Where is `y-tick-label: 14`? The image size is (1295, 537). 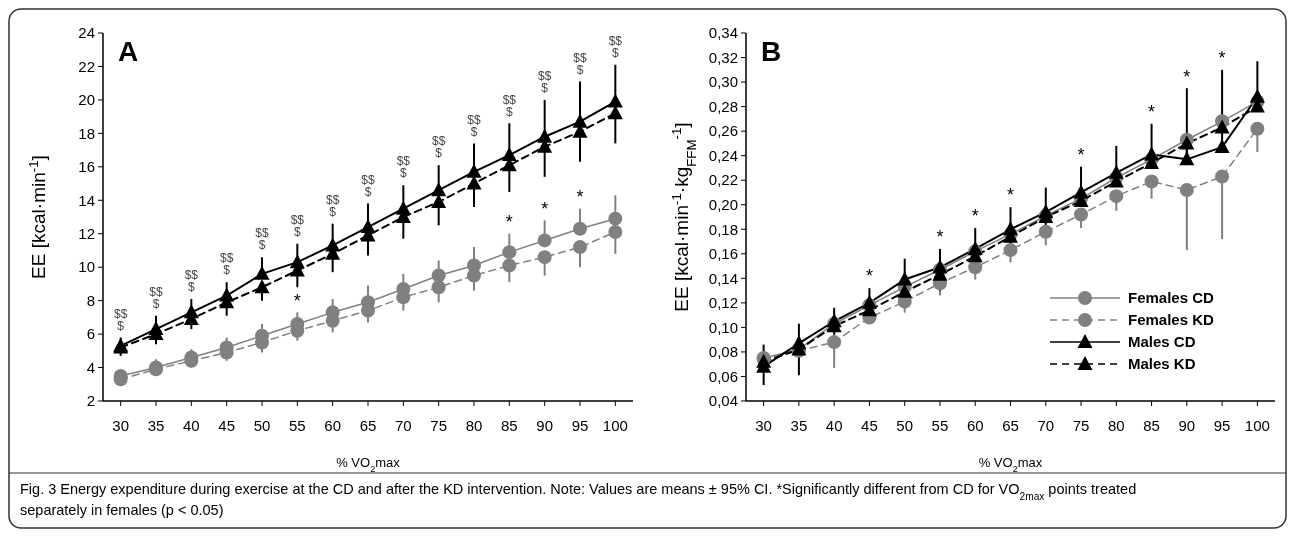
y-tick-label: 14 is located at coordinates (86, 200).